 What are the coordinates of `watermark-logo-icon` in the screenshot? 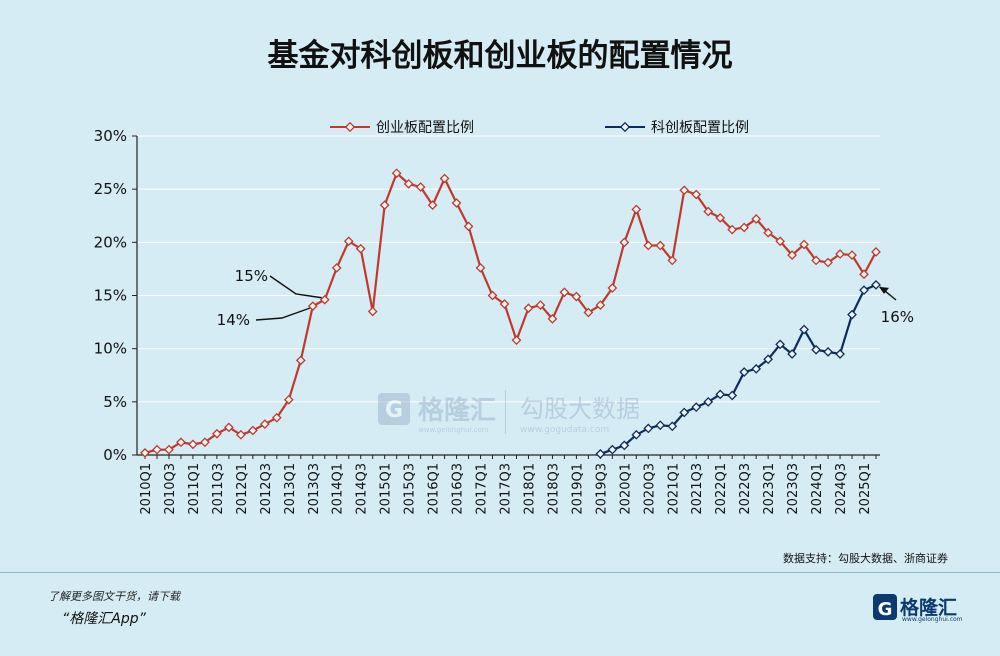 It's located at (394, 409).